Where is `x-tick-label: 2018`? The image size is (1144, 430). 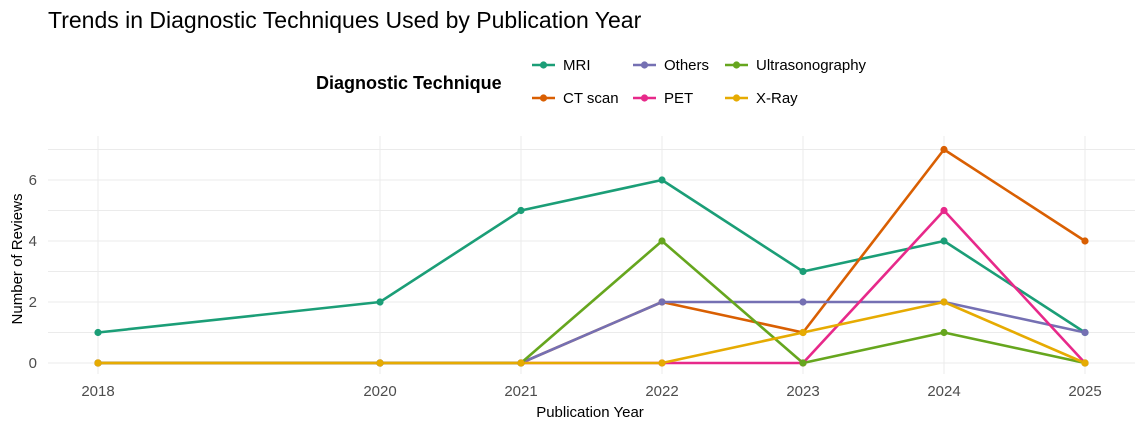
x-tick-label: 2018 is located at coordinates (97, 391).